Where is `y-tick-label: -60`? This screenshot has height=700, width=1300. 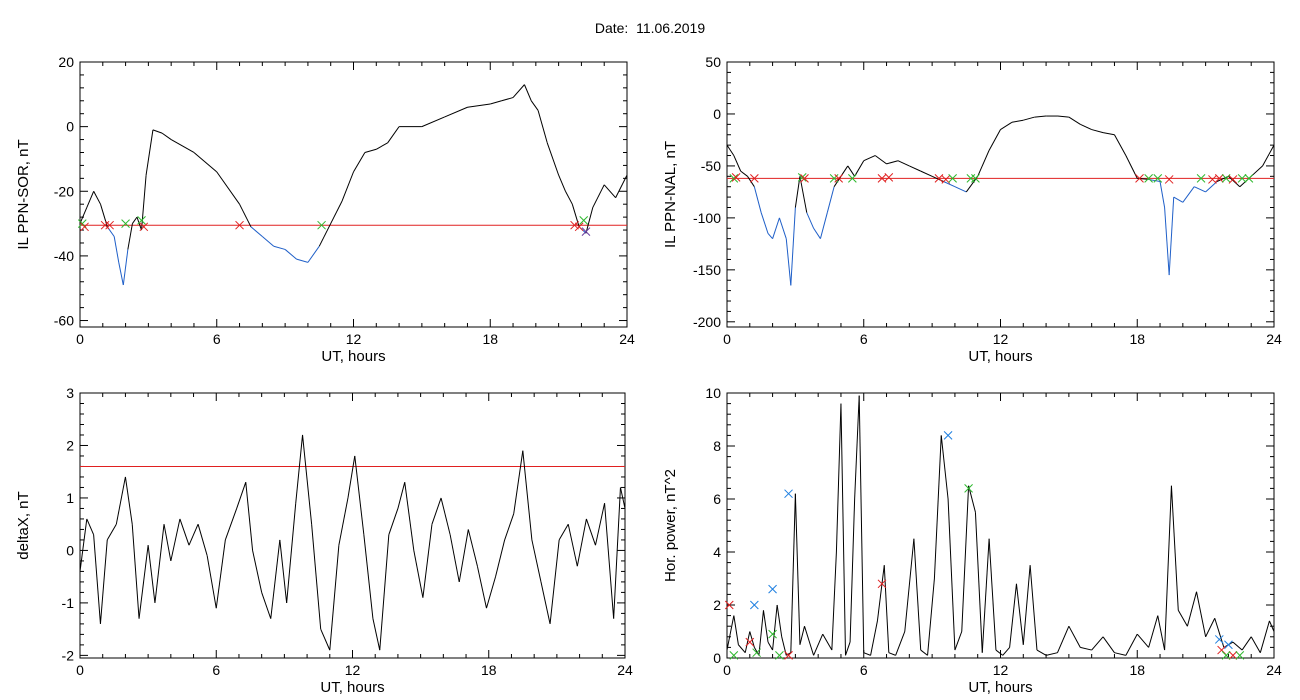
y-tick-label: -60 is located at coordinates (64, 321).